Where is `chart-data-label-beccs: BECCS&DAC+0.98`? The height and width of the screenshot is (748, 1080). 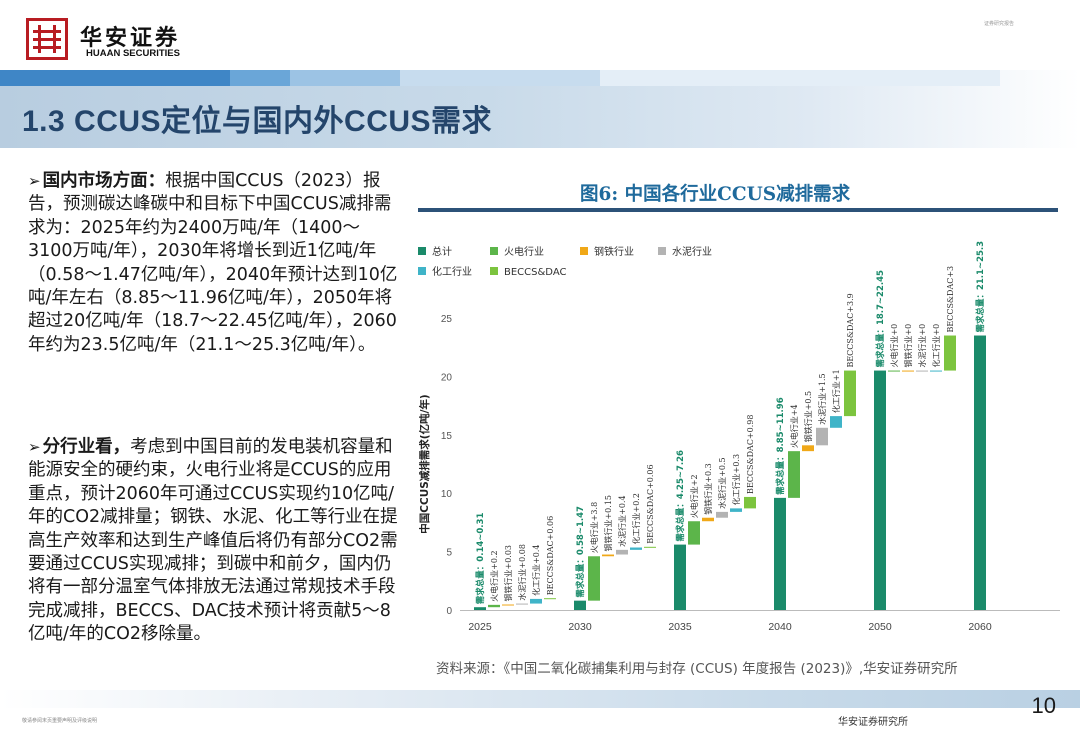 chart-data-label-beccs: BECCS&DAC+0.98 is located at coordinates (750, 454).